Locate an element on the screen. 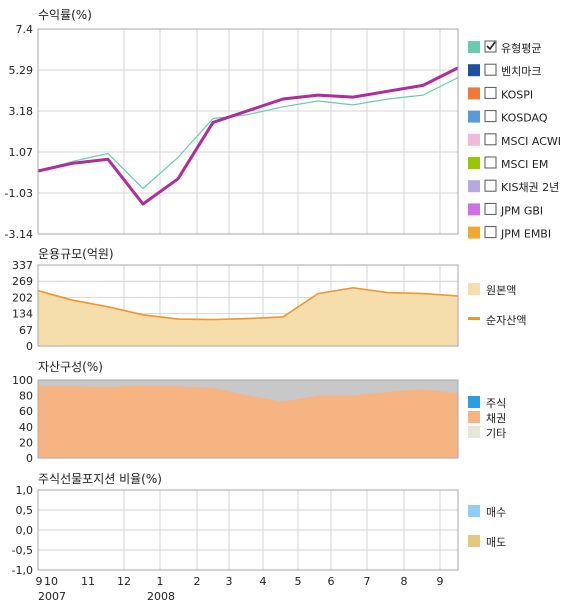 This screenshot has height=606, width=570. y-tick-label: 67 is located at coordinates (26, 330).